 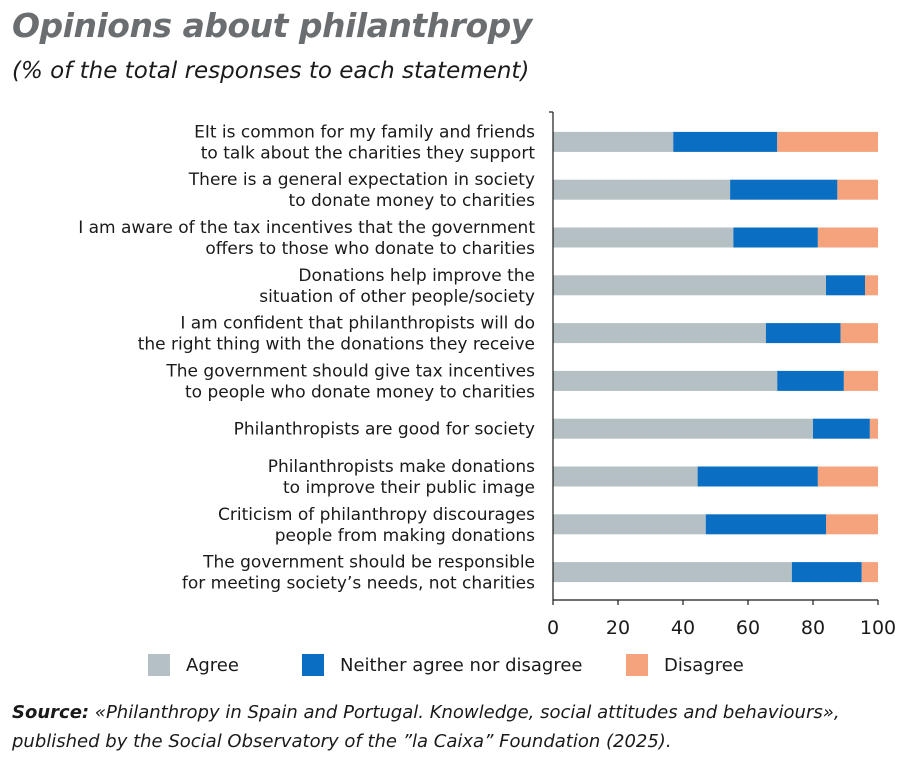 I want to click on legend-label-agree: Agree, so click(x=212, y=665).